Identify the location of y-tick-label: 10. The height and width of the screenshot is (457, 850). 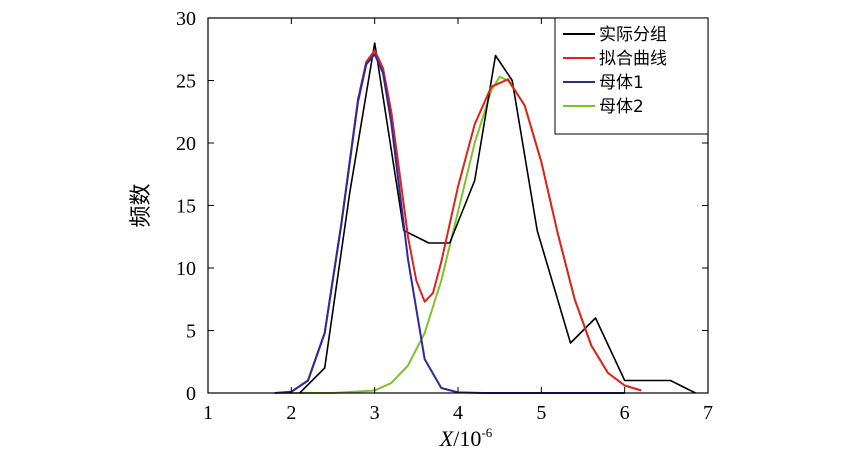
(186, 269).